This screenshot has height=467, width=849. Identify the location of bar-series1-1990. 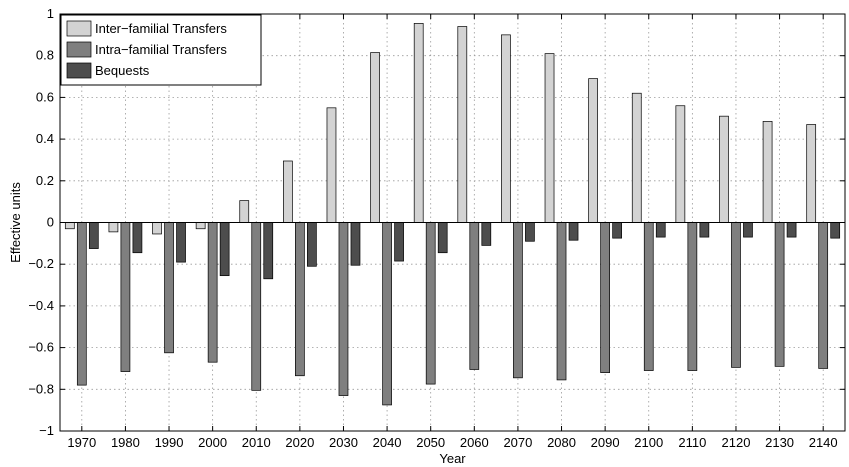
(169, 288).